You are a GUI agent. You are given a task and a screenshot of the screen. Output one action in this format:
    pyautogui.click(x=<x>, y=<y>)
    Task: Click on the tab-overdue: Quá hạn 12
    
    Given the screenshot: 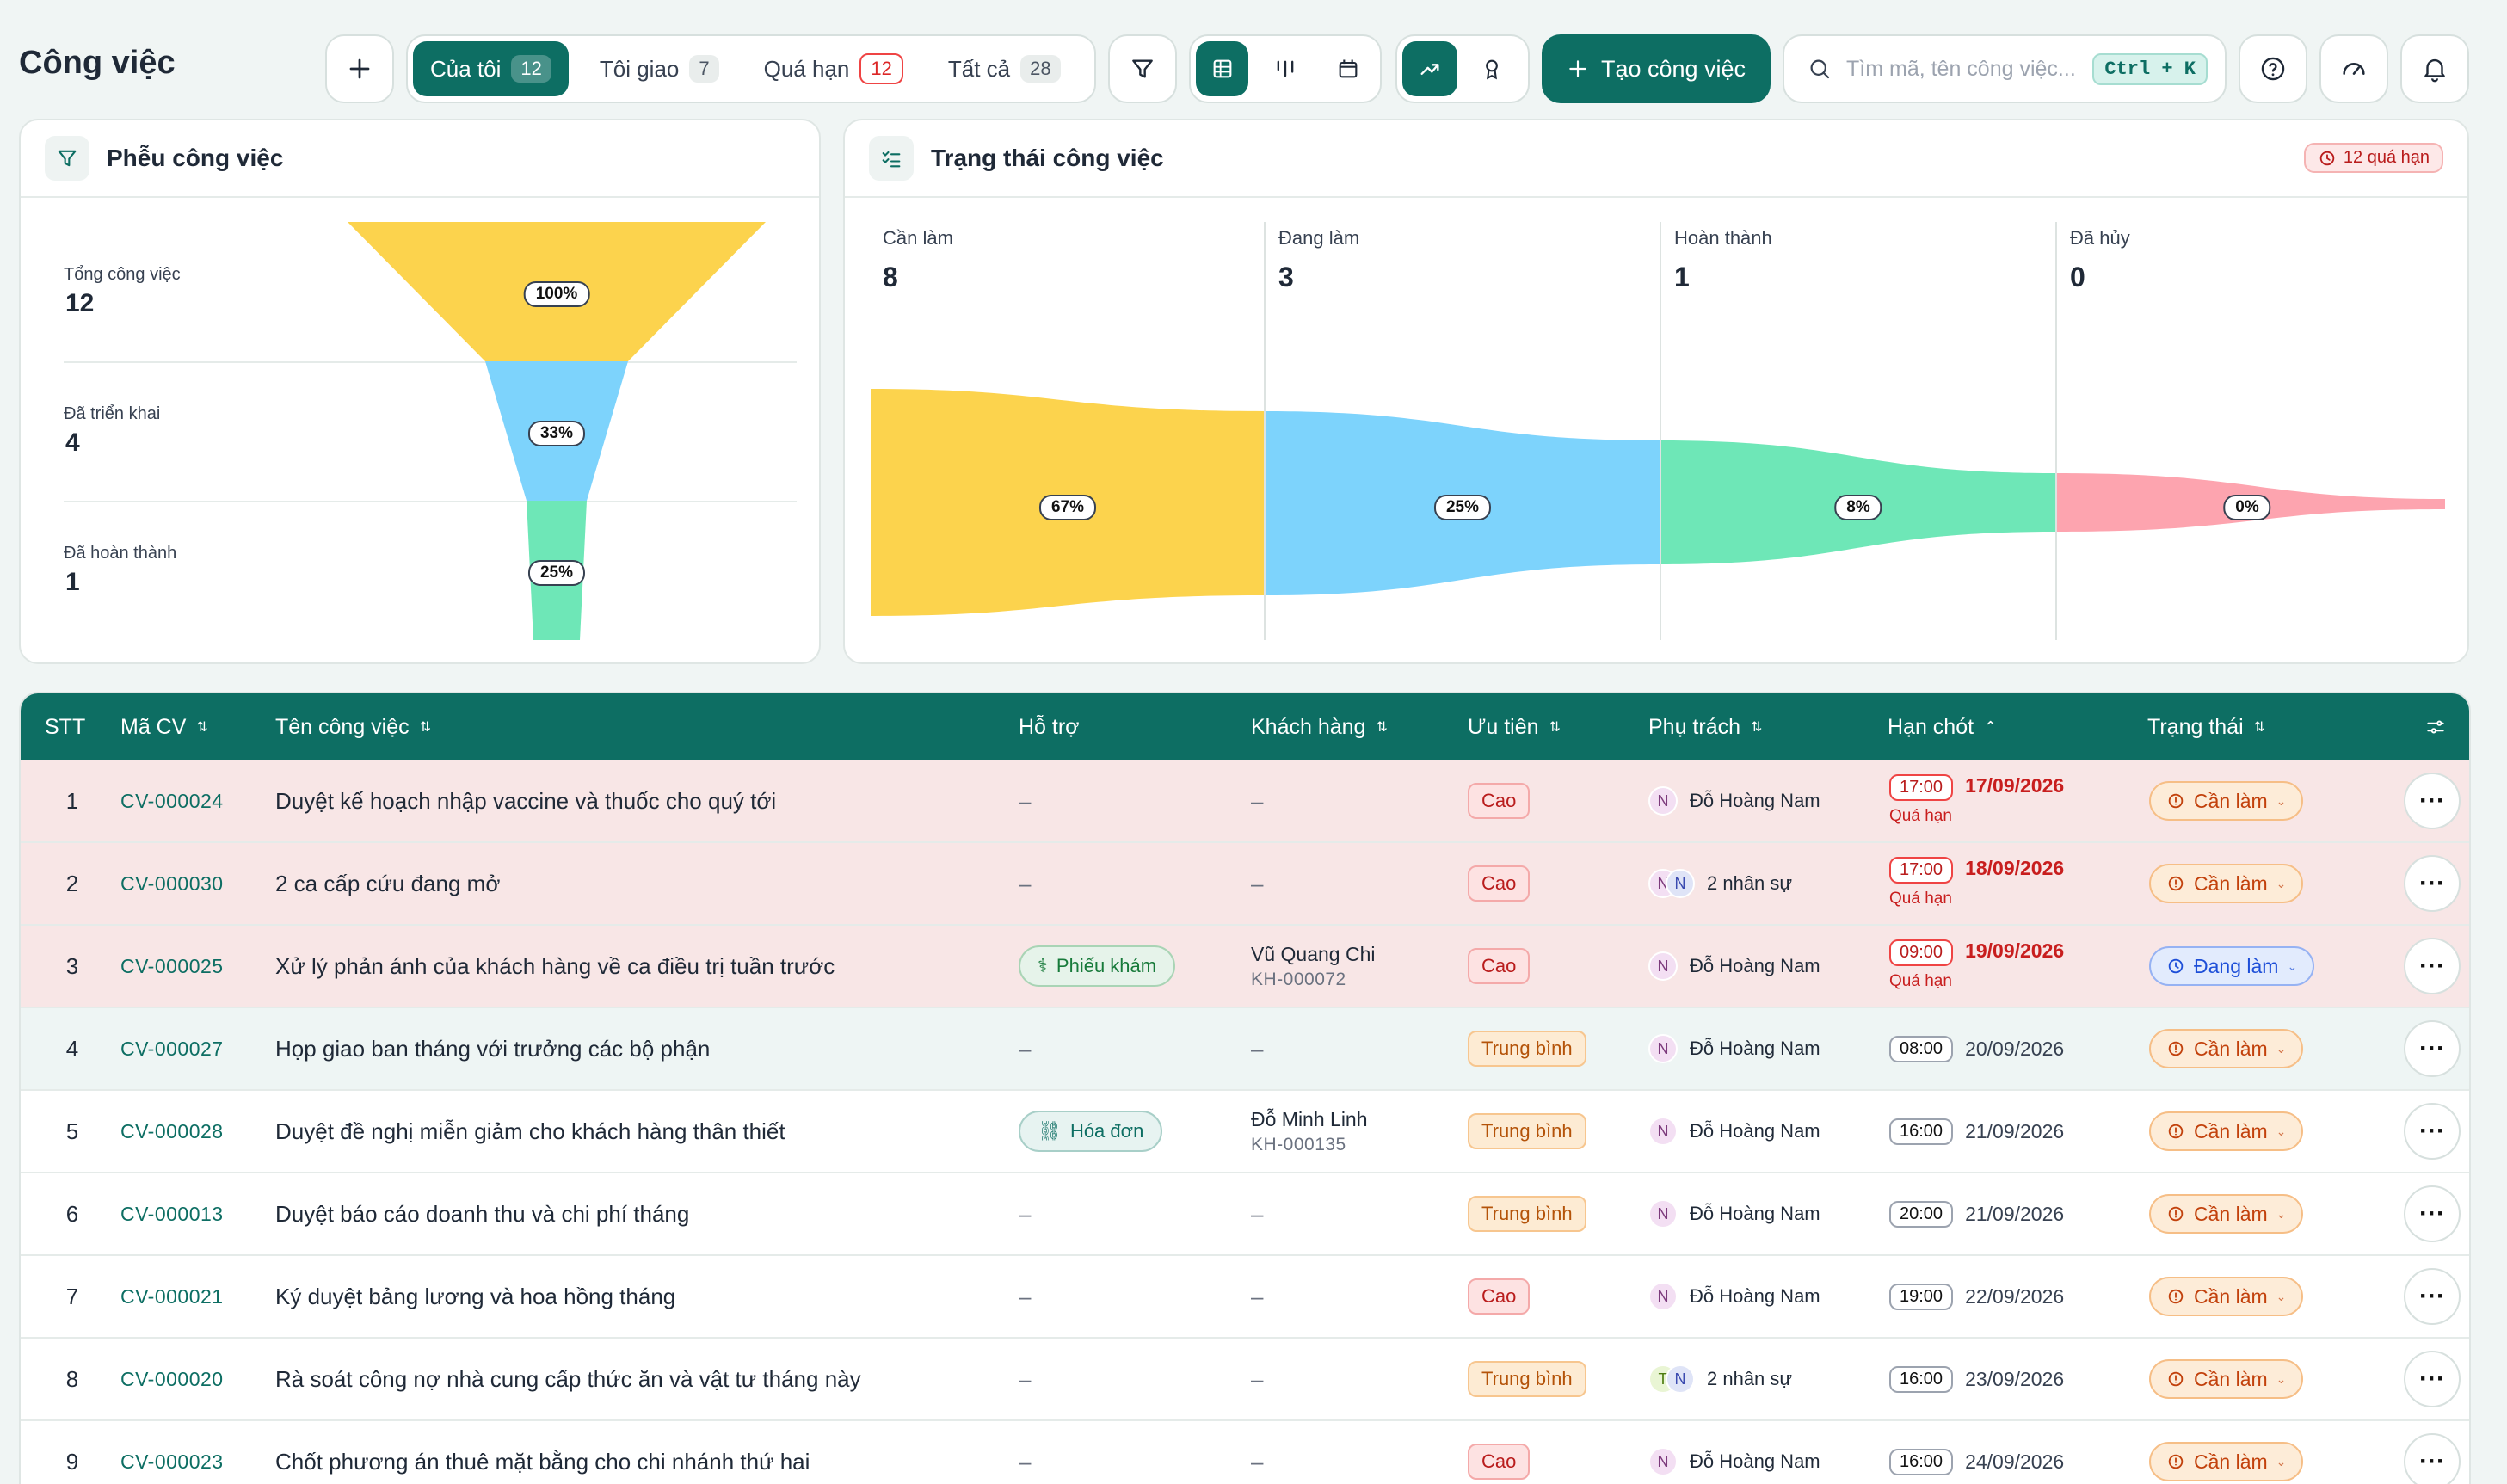 What is the action you would take?
    pyautogui.click(x=834, y=68)
    